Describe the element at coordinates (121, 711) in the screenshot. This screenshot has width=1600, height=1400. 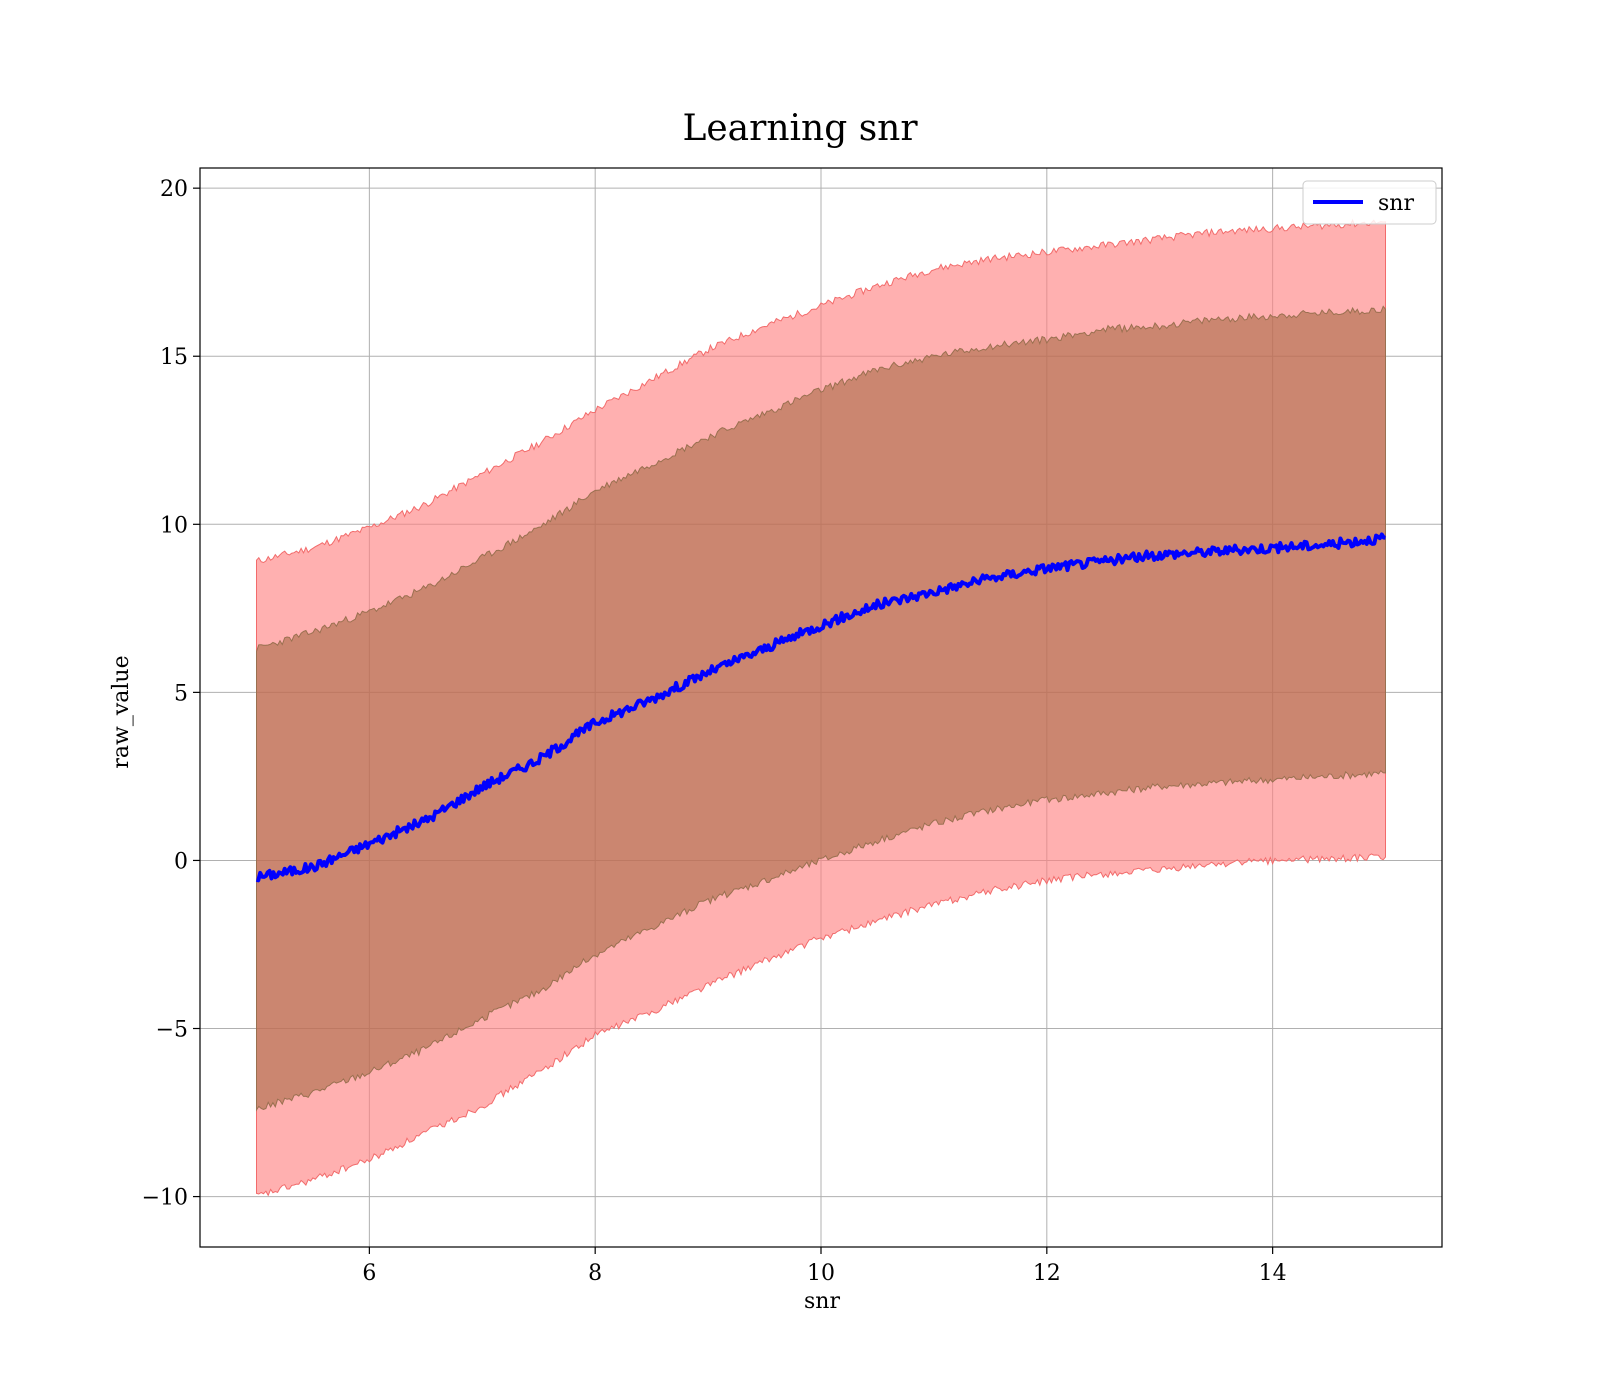
I see `y-axis-label: raw_value` at that location.